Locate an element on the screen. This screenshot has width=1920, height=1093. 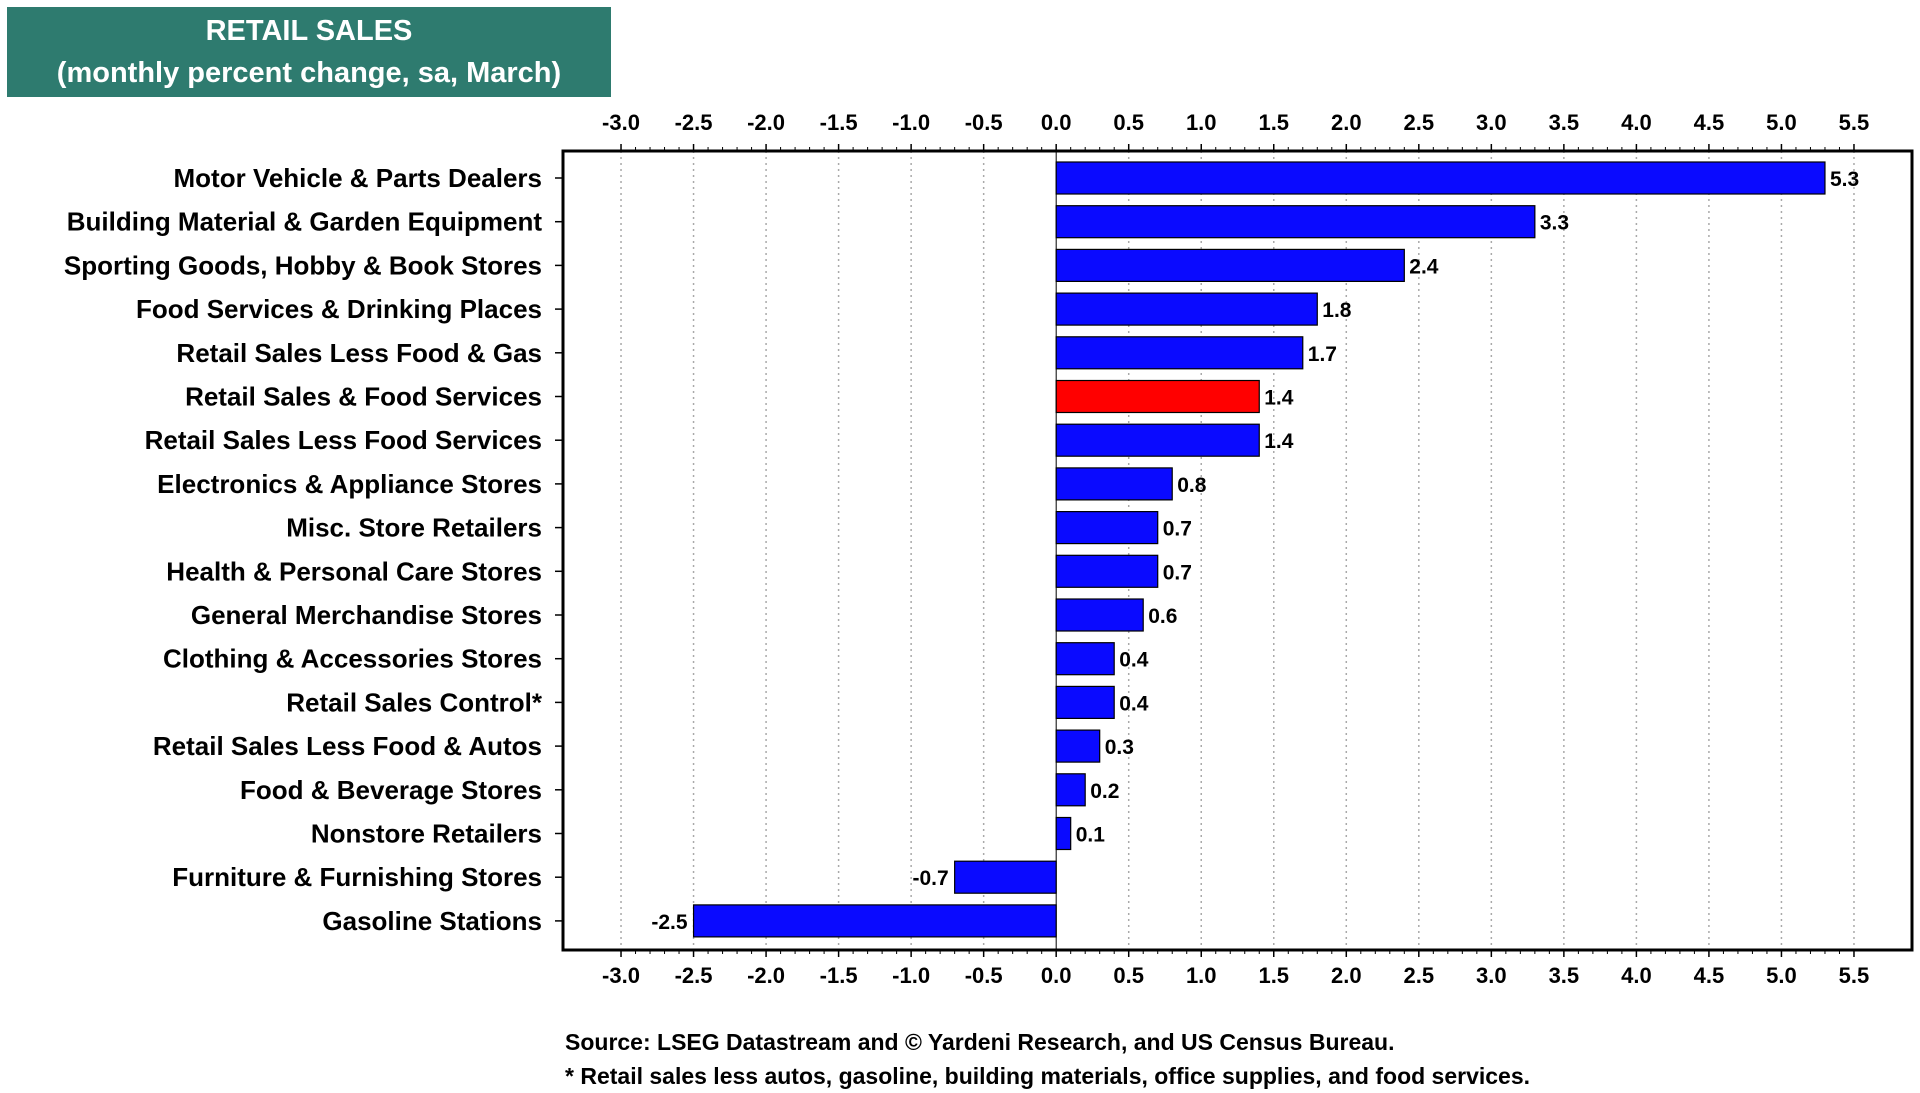
x-tick-label-bottom: 5.5 is located at coordinates (1854, 975).